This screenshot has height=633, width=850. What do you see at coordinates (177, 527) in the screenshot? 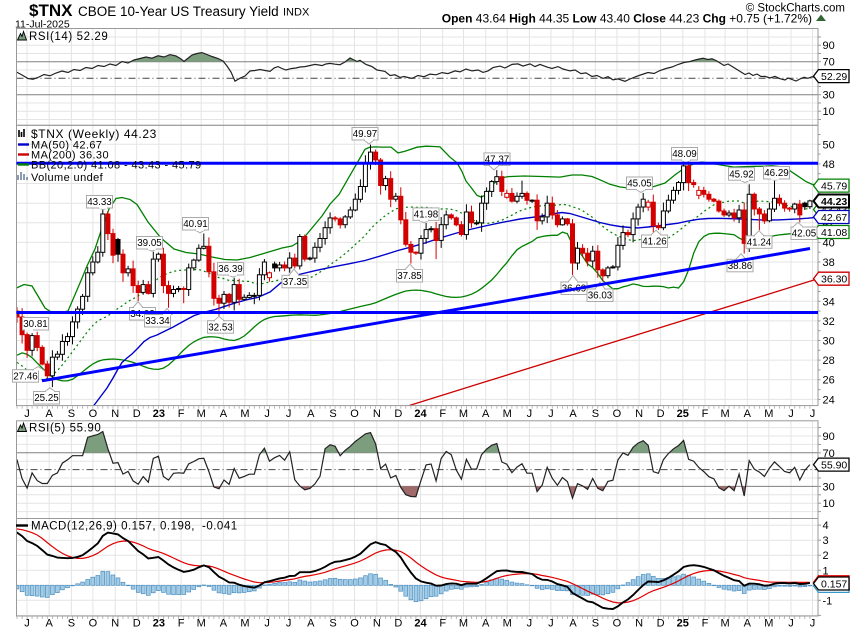
I see `svg-text: 0.198,` at bounding box center [177, 527].